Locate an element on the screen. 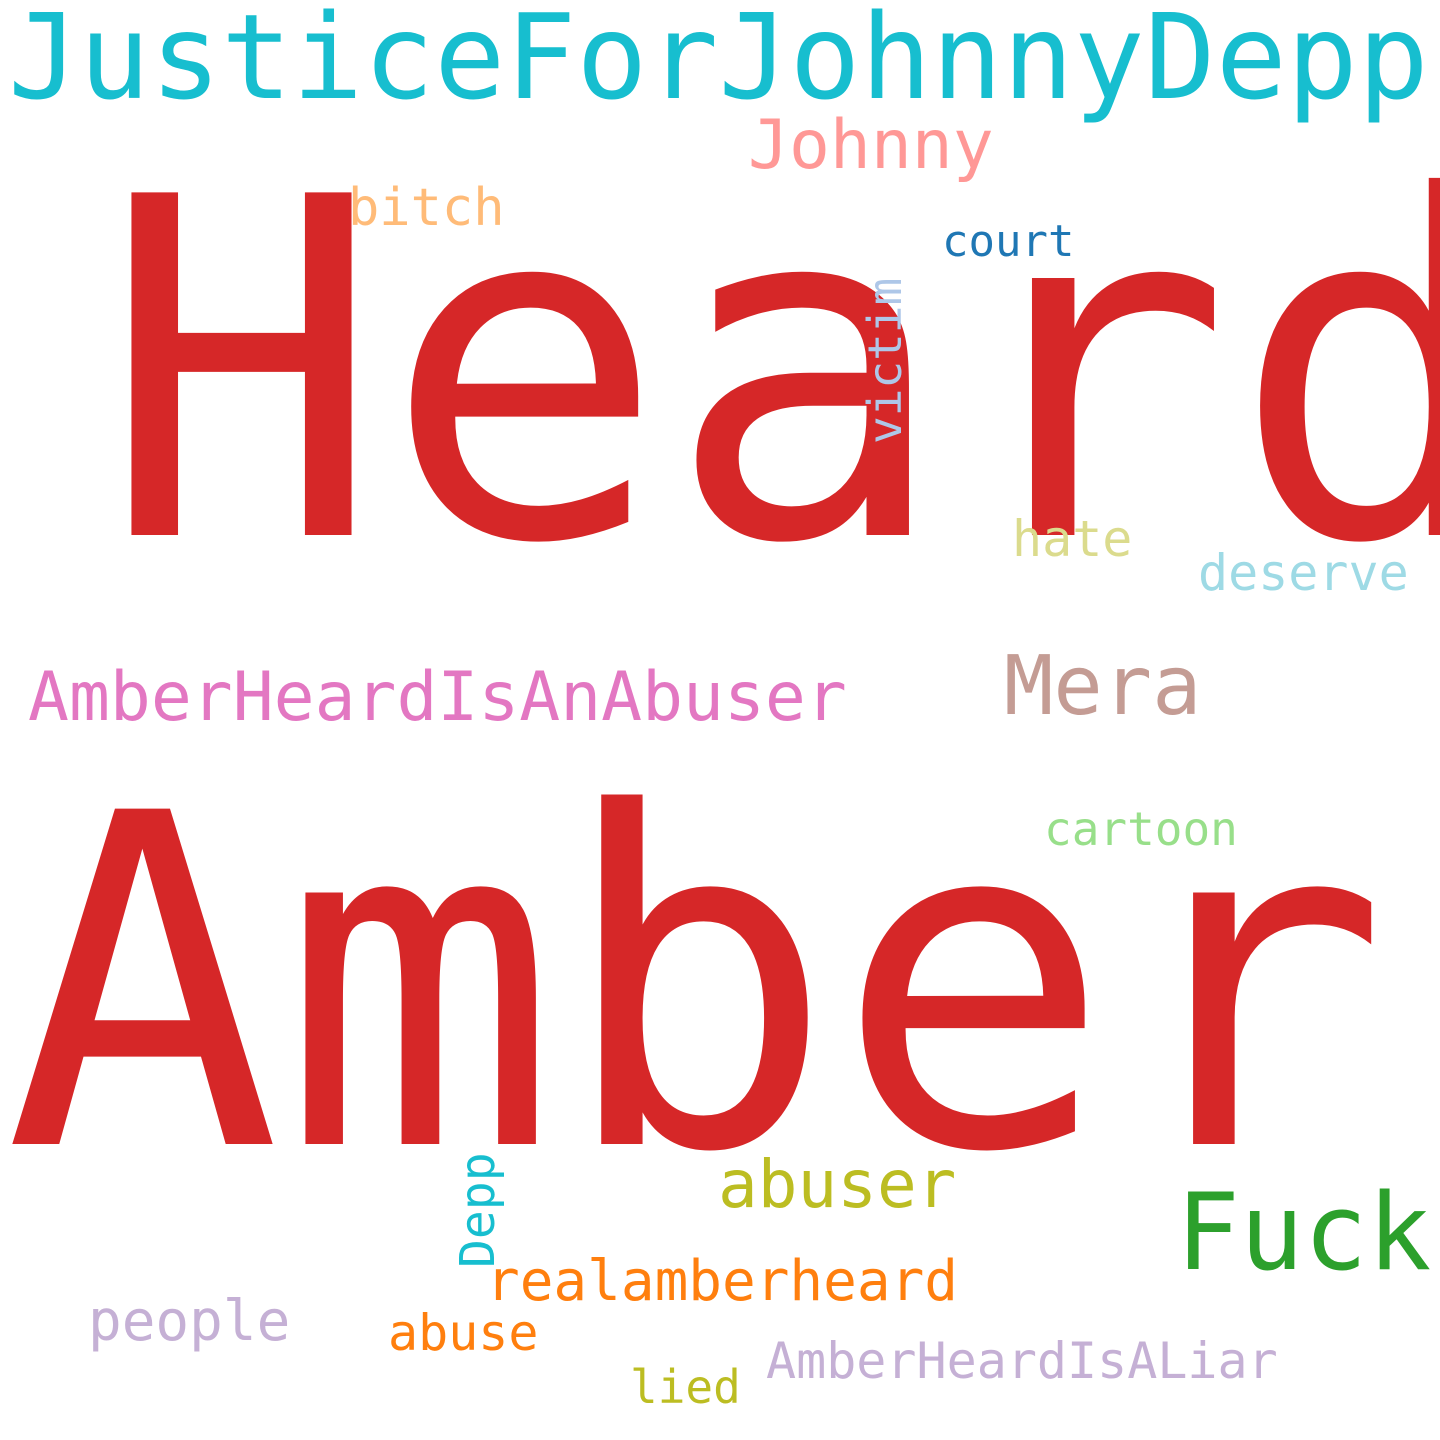  word-cartoon: cartoon is located at coordinates (1141, 829).